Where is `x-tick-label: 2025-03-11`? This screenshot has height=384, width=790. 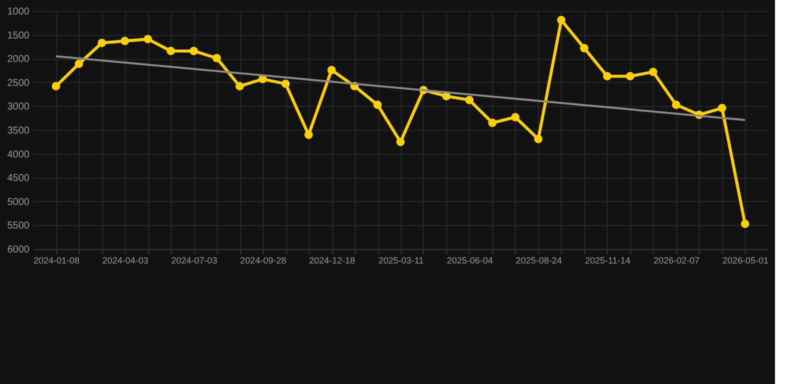
x-tick-label: 2025-03-11 is located at coordinates (401, 261).